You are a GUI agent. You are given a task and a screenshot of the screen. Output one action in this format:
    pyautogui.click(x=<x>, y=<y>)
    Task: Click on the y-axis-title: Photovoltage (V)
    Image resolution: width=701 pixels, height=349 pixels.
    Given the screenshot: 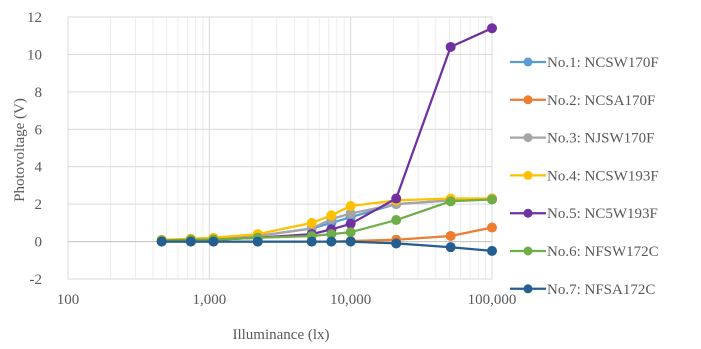 What is the action you would take?
    pyautogui.click(x=20, y=150)
    